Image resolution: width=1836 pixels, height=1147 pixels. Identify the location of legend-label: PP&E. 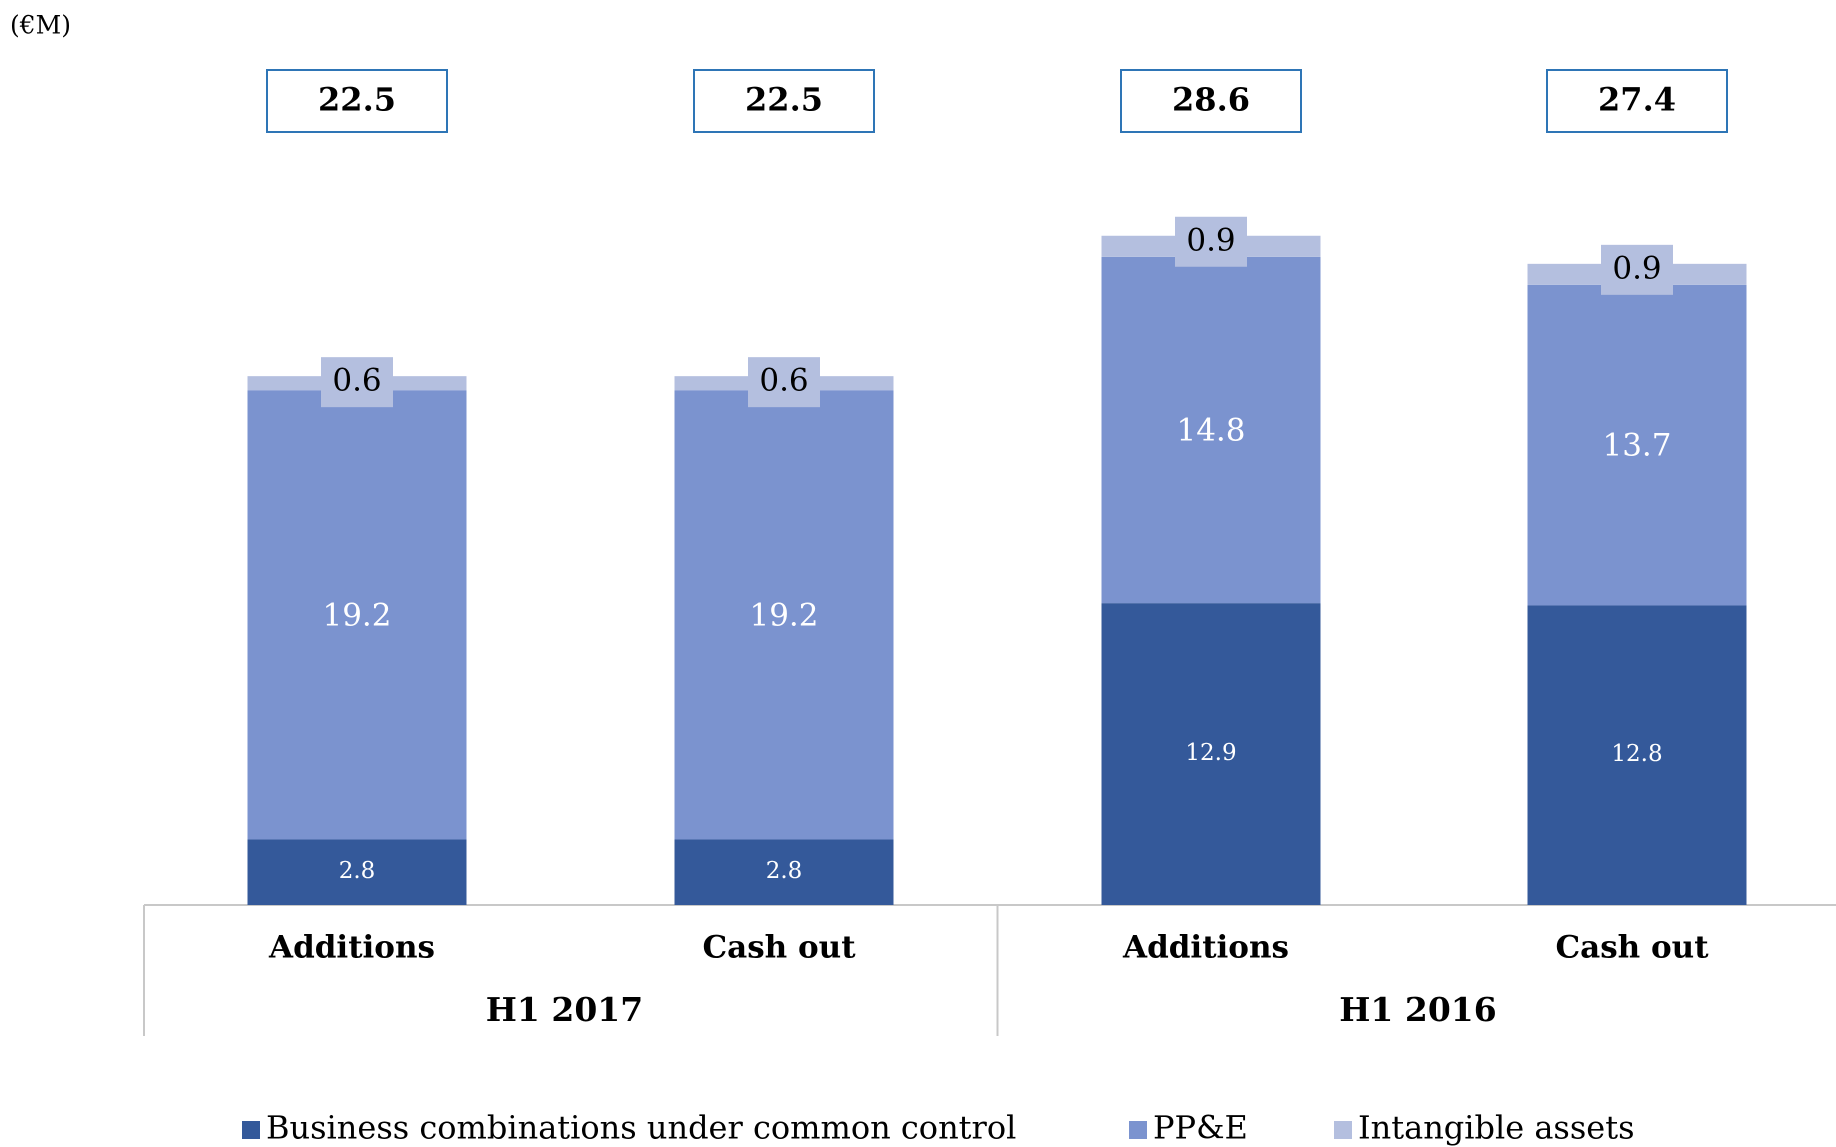
(1200, 1128).